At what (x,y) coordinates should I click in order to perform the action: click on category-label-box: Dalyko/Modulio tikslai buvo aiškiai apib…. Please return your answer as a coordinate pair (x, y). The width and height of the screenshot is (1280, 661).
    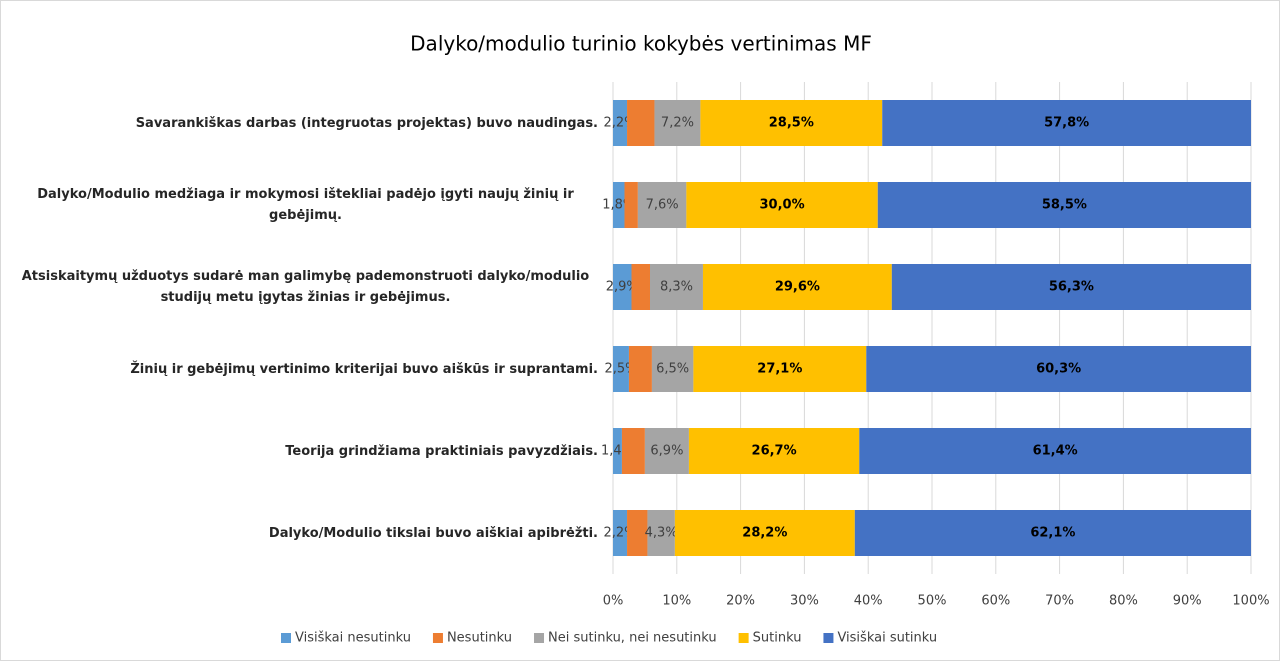
    Looking at the image, I should click on (299, 533).